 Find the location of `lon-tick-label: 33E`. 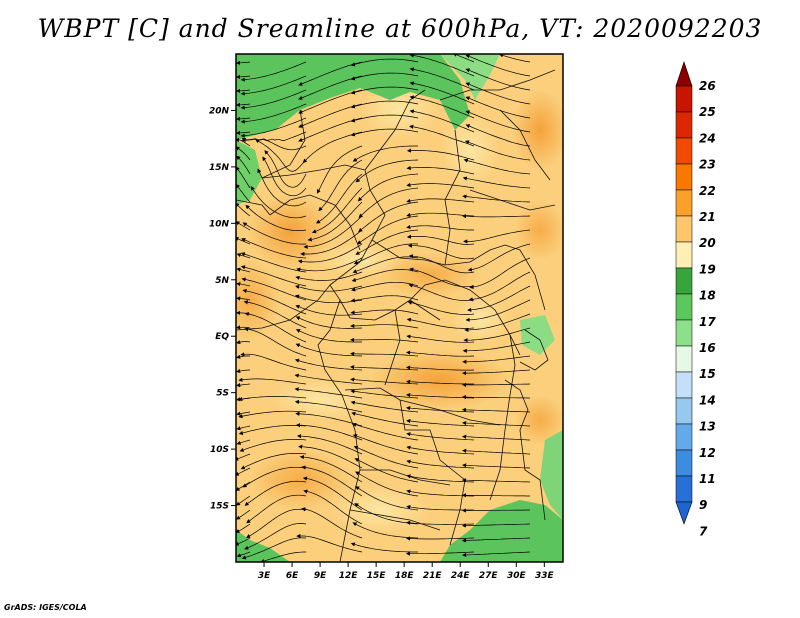

lon-tick-label: 33E is located at coordinates (545, 576).